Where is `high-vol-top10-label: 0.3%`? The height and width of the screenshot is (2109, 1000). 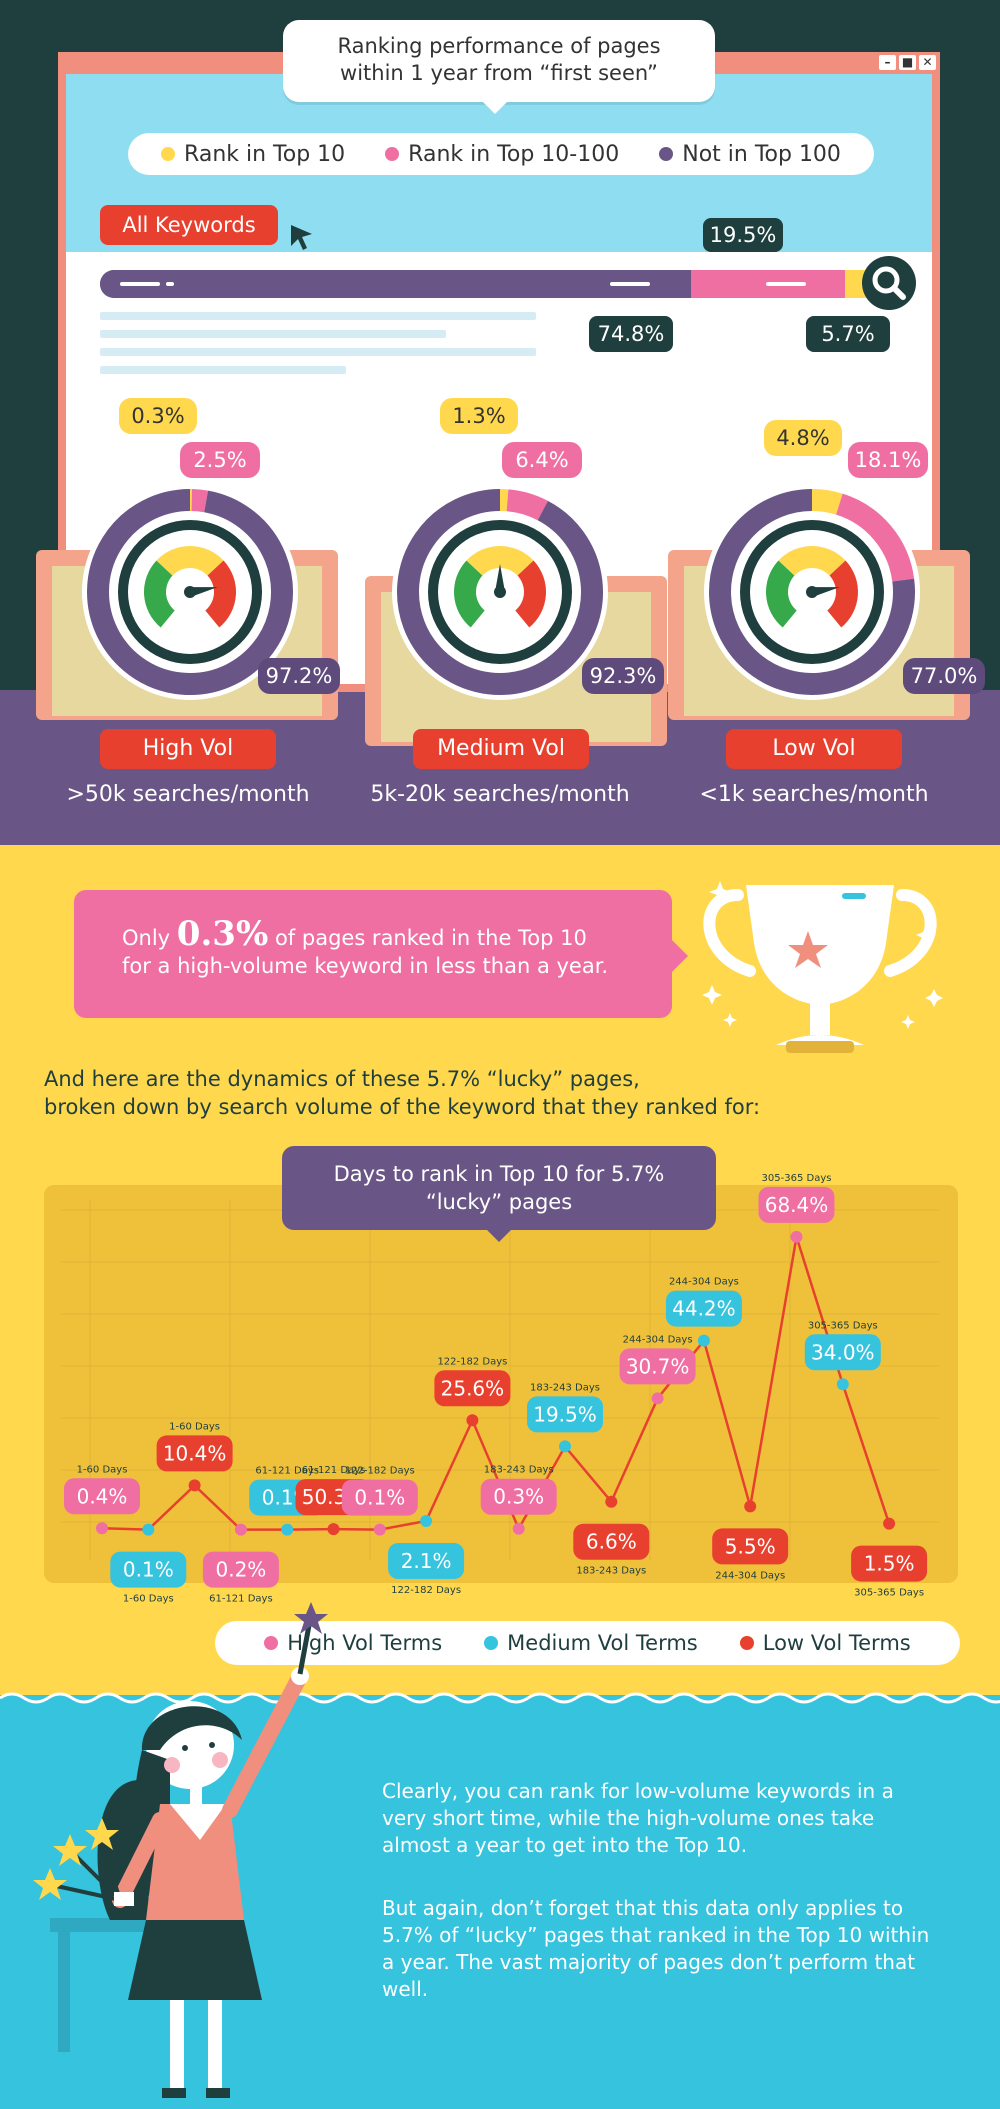
high-vol-top10-label: 0.3% is located at coordinates (158, 416).